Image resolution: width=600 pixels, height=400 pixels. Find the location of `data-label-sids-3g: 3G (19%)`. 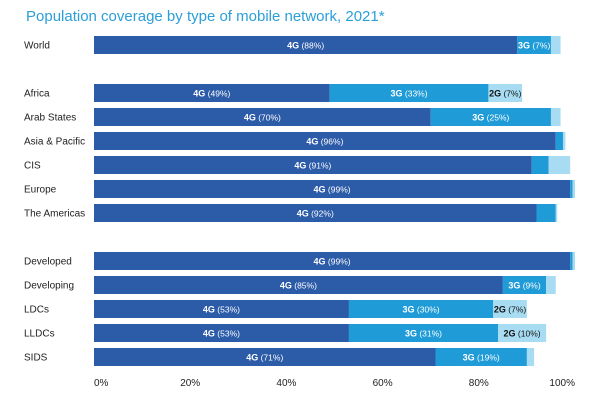

data-label-sids-3g: 3G (19%) is located at coordinates (481, 358).